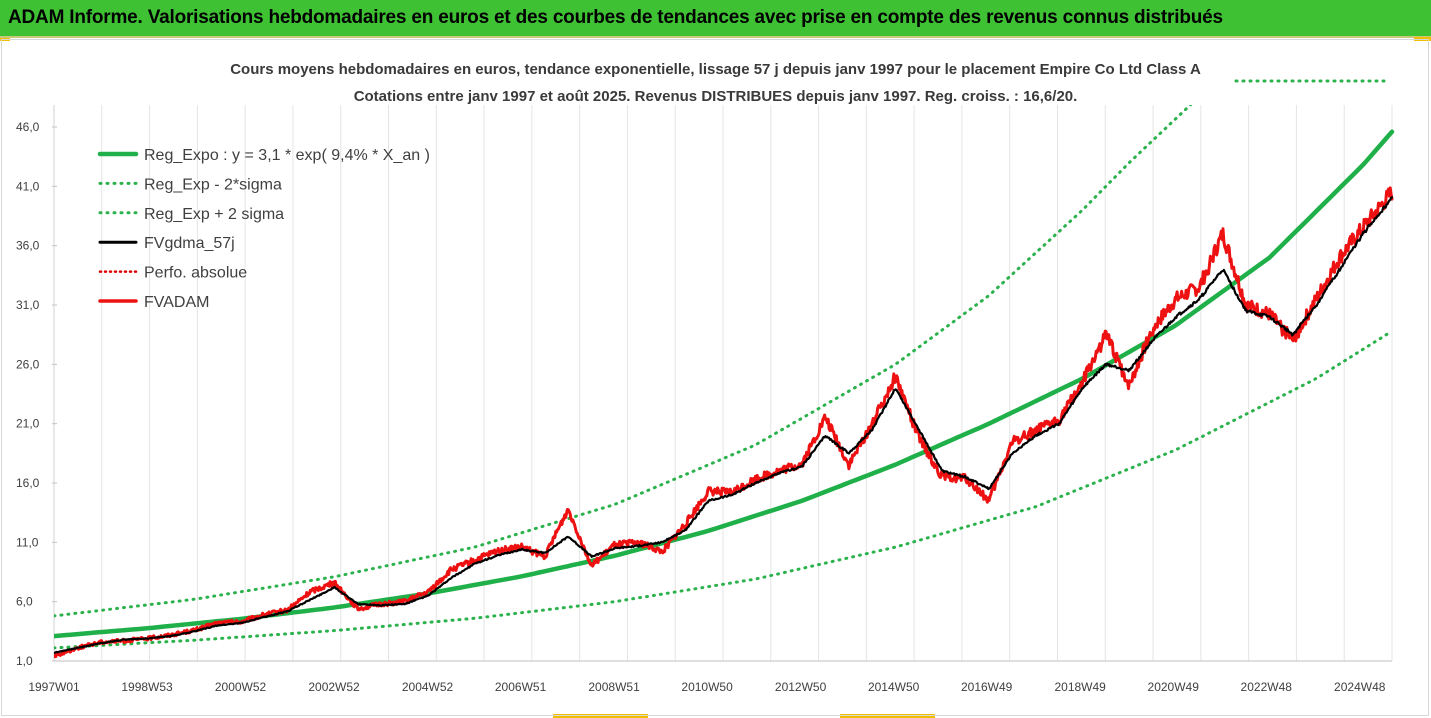 The width and height of the screenshot is (1431, 718). I want to click on y-tick-label: 41,0, so click(28, 186).